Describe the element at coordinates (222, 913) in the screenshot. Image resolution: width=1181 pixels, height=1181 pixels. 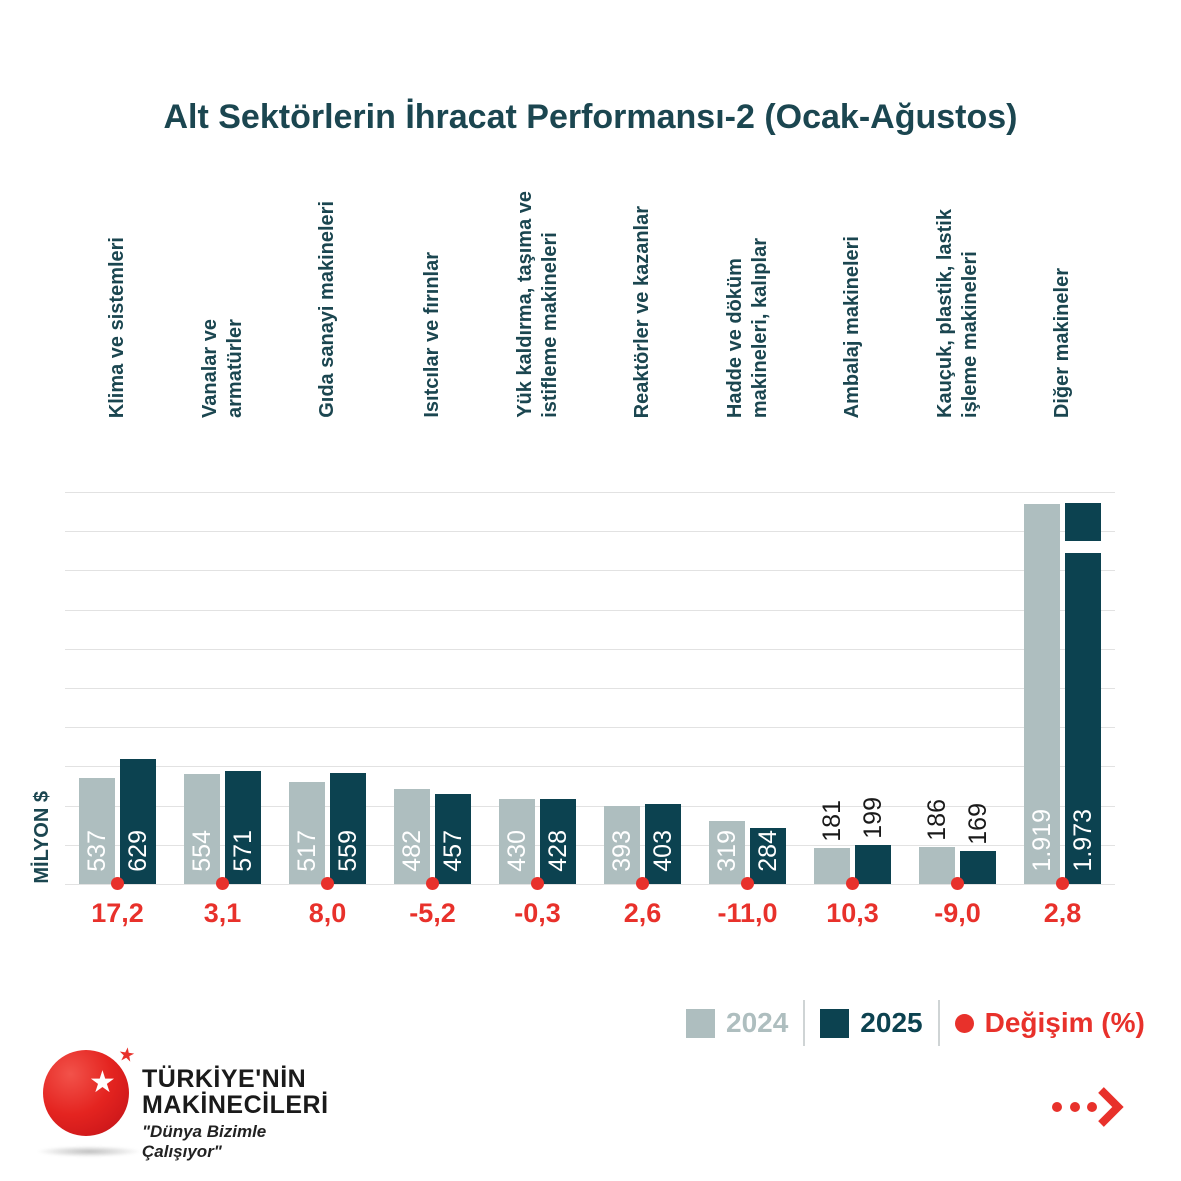
I see `change-label: 3,1` at that location.